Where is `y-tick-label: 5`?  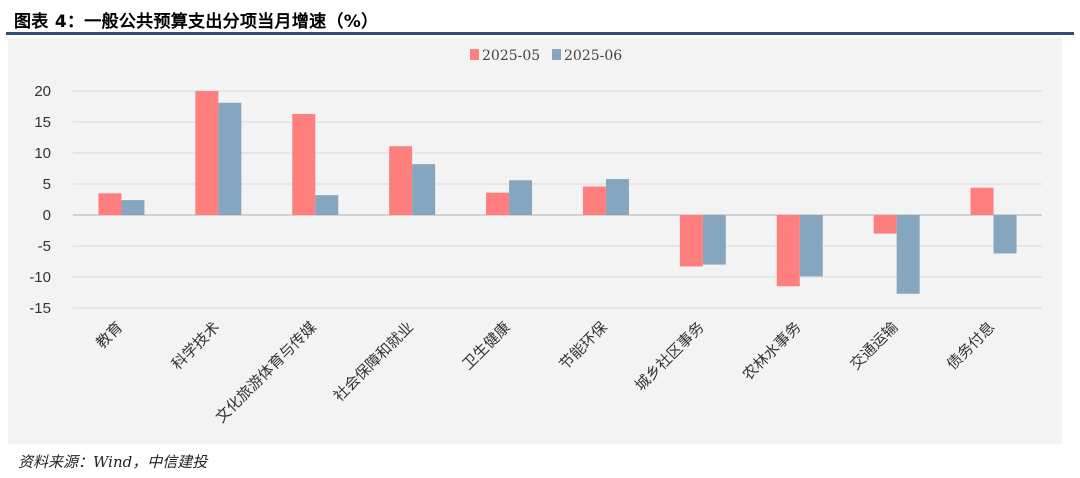 y-tick-label: 5 is located at coordinates (47, 184).